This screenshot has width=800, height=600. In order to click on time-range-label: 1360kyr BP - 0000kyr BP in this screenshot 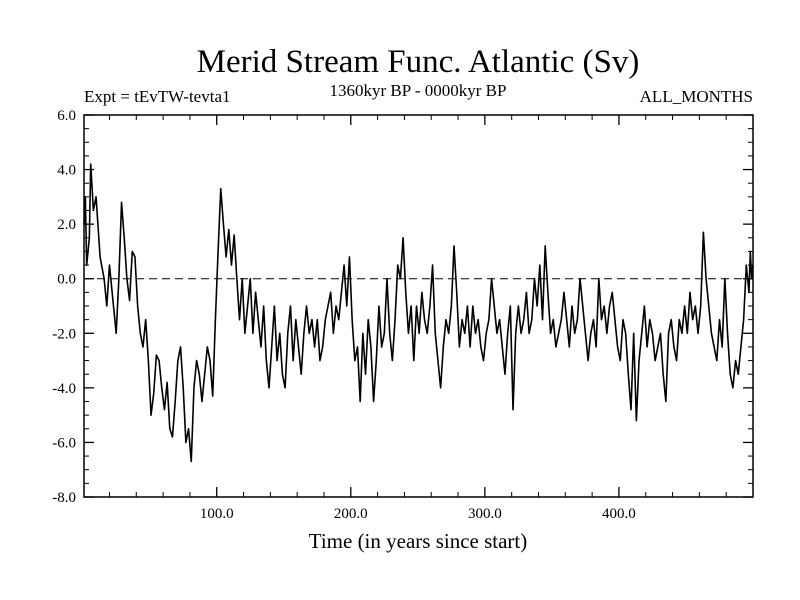, I will do `click(418, 90)`.